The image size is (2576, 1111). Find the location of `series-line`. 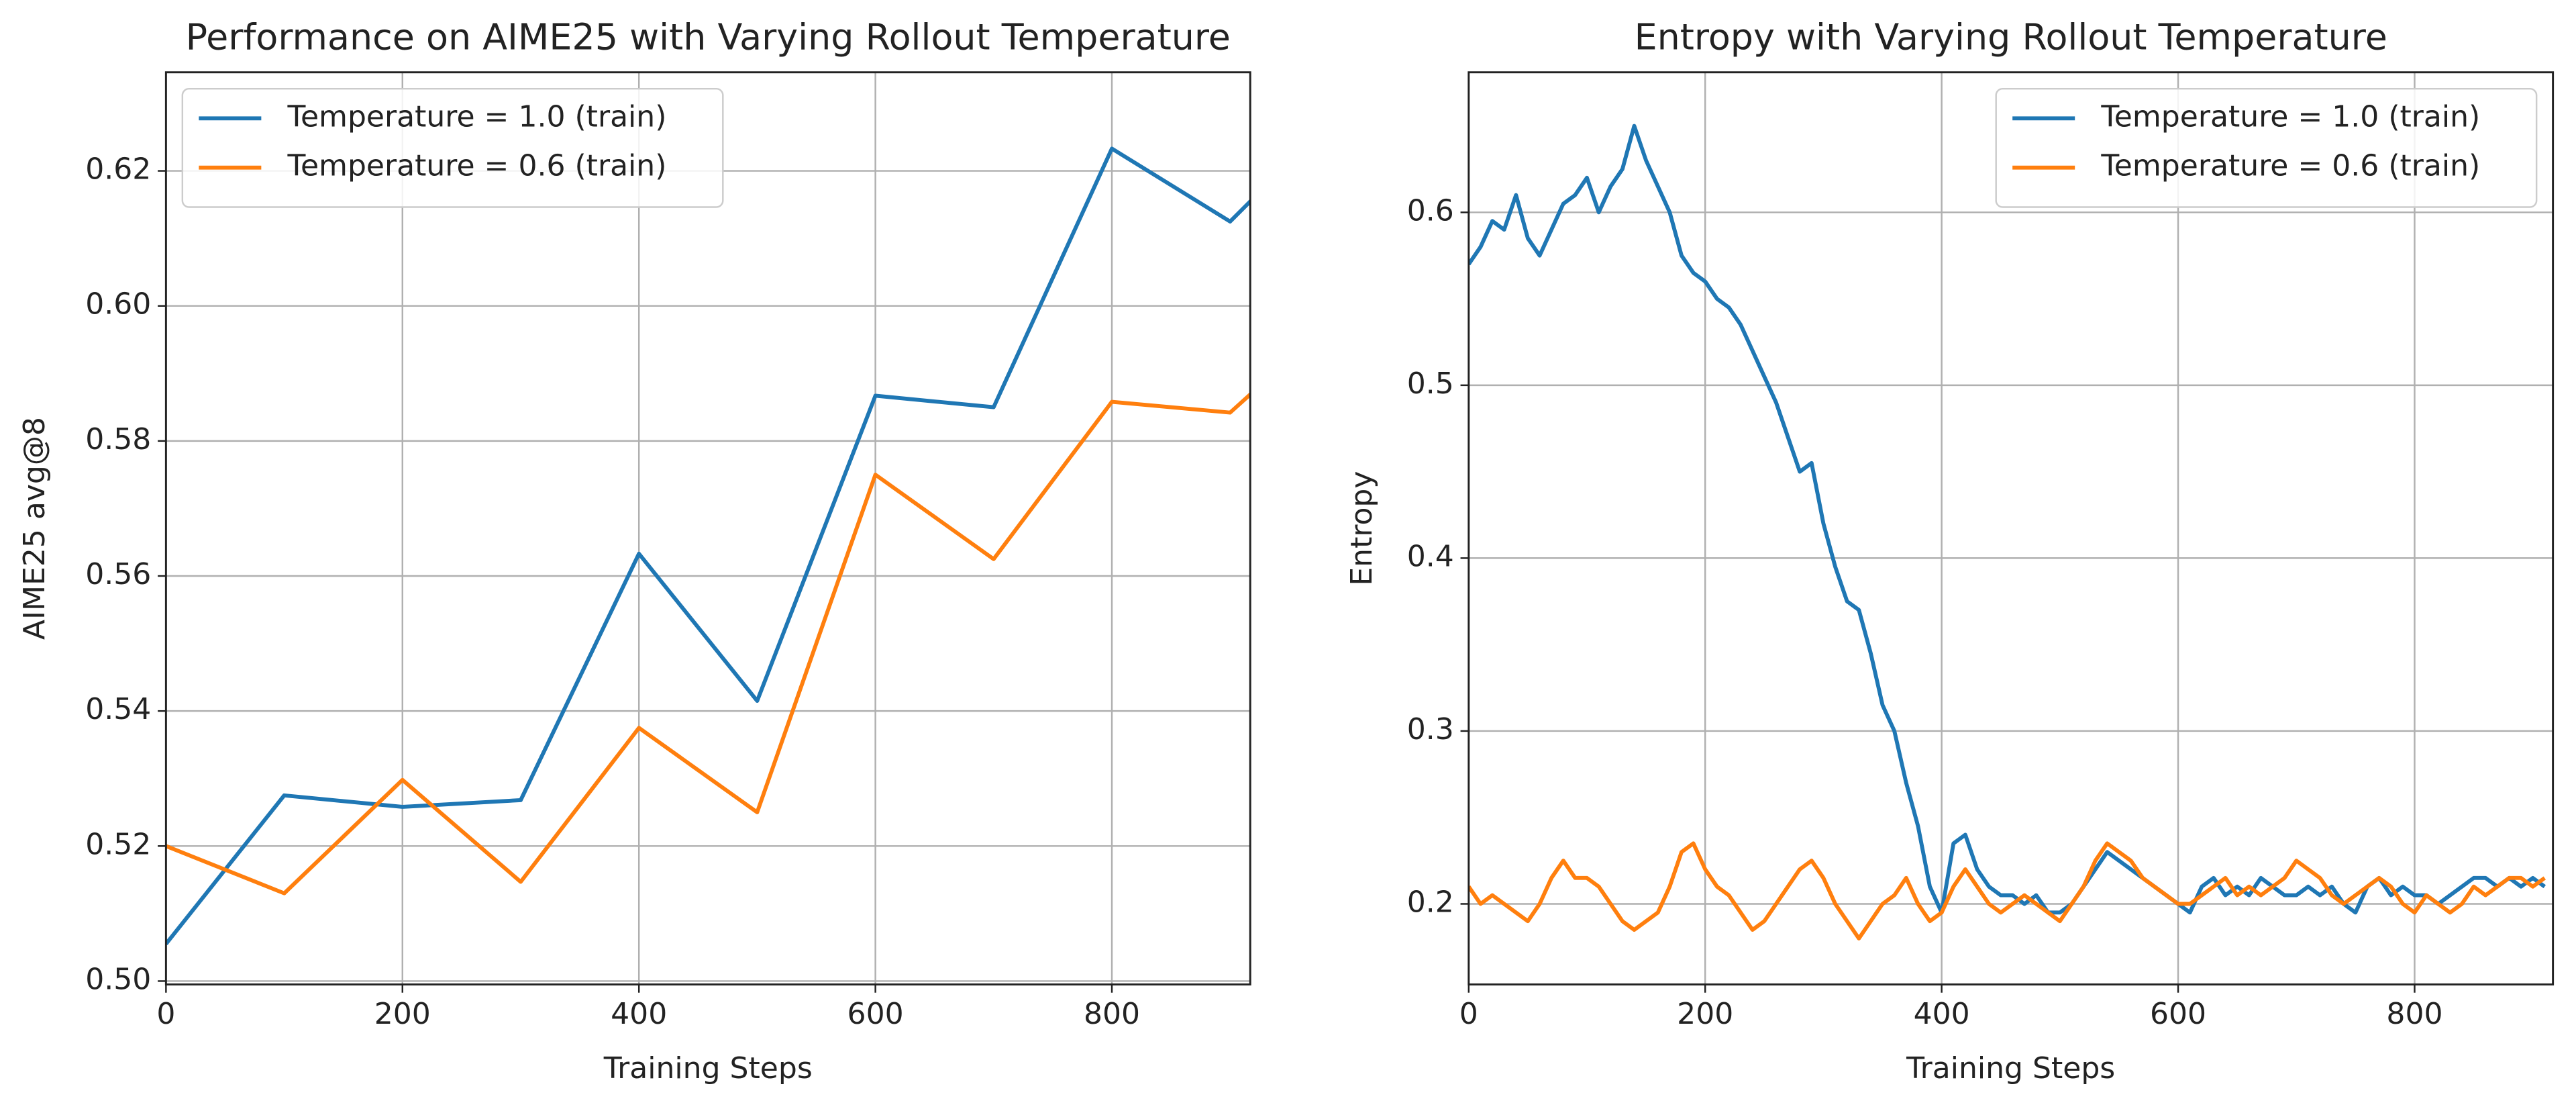

series-line is located at coordinates (2007, 891).